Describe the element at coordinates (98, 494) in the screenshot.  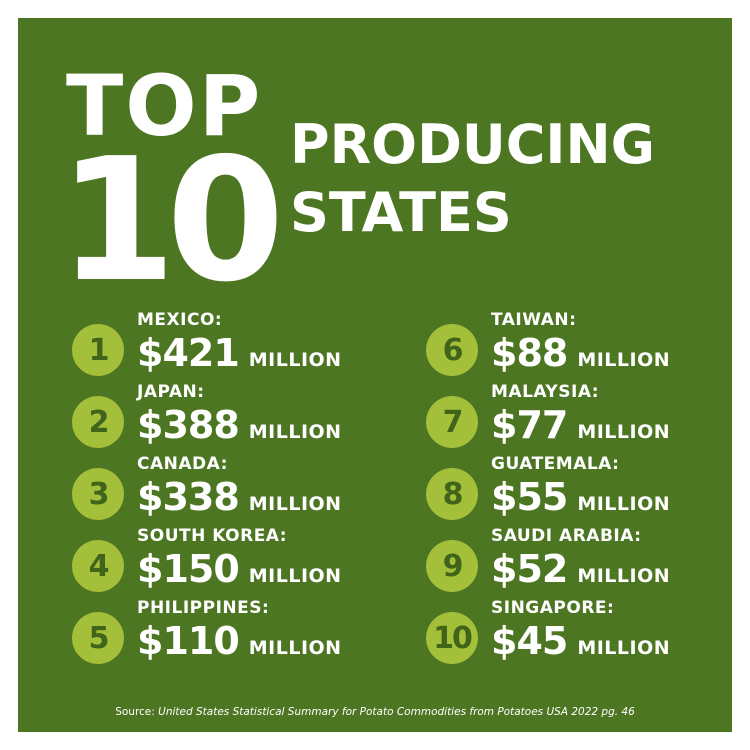
I see `rank-badge: 3` at that location.